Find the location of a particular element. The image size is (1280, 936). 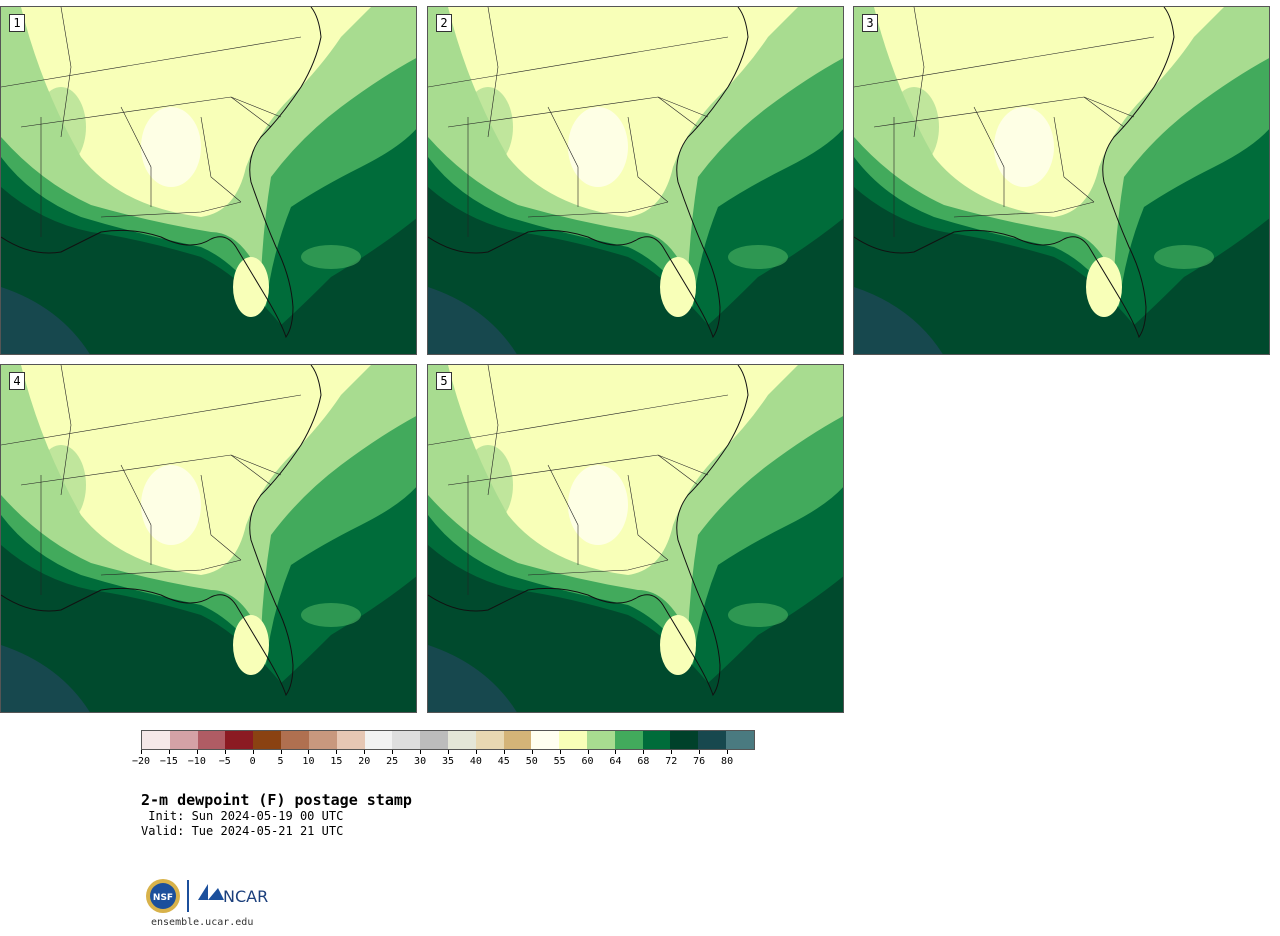

nsf-logo-text: NSF is located at coordinates (163, 898).